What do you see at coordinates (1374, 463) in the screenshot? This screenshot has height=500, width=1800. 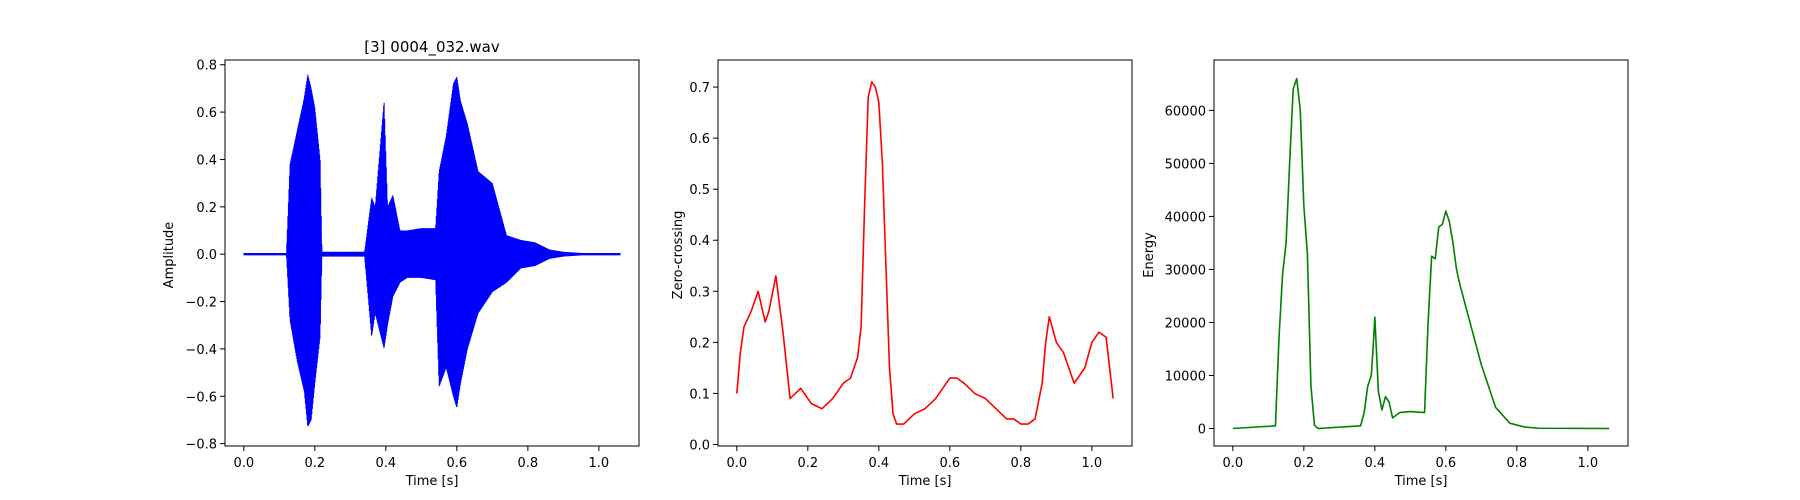 I see `energy-xtick-label: 0.4` at bounding box center [1374, 463].